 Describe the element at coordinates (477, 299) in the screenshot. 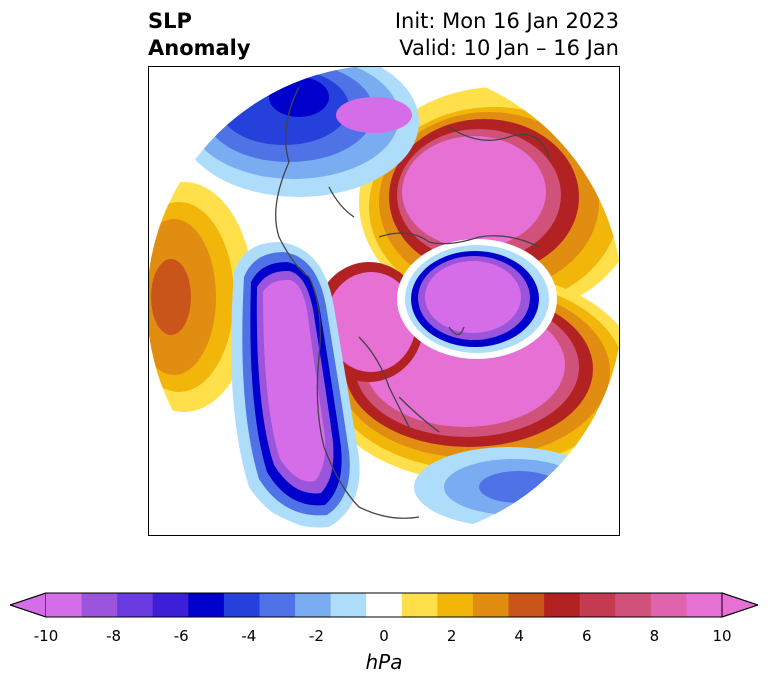

I see `anomaly-europe-negative` at that location.